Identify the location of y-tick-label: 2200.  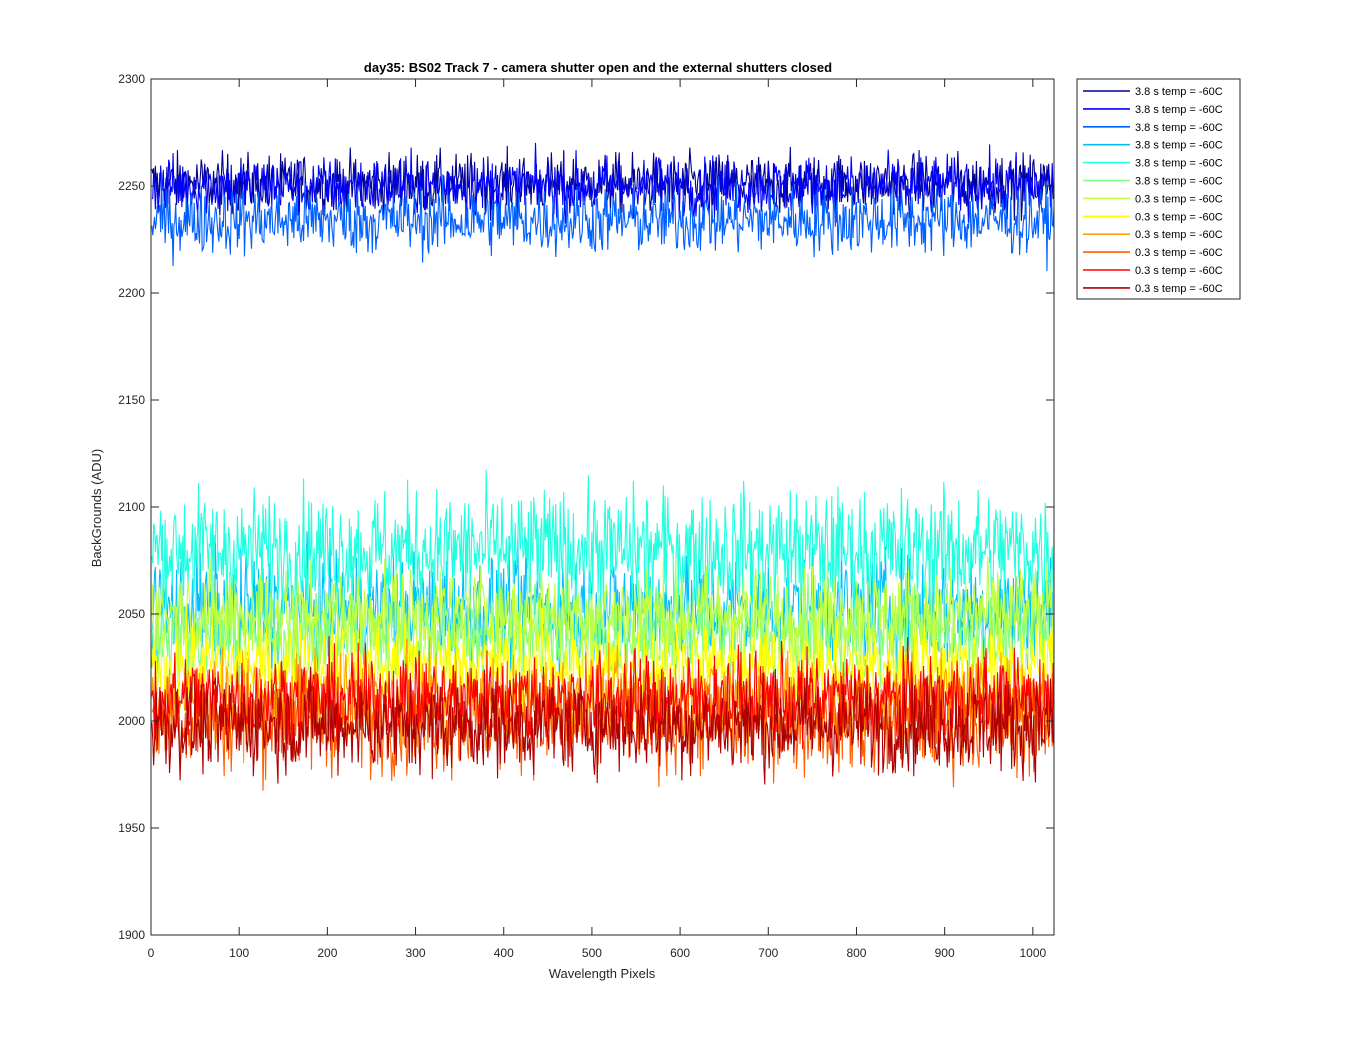
(131, 293).